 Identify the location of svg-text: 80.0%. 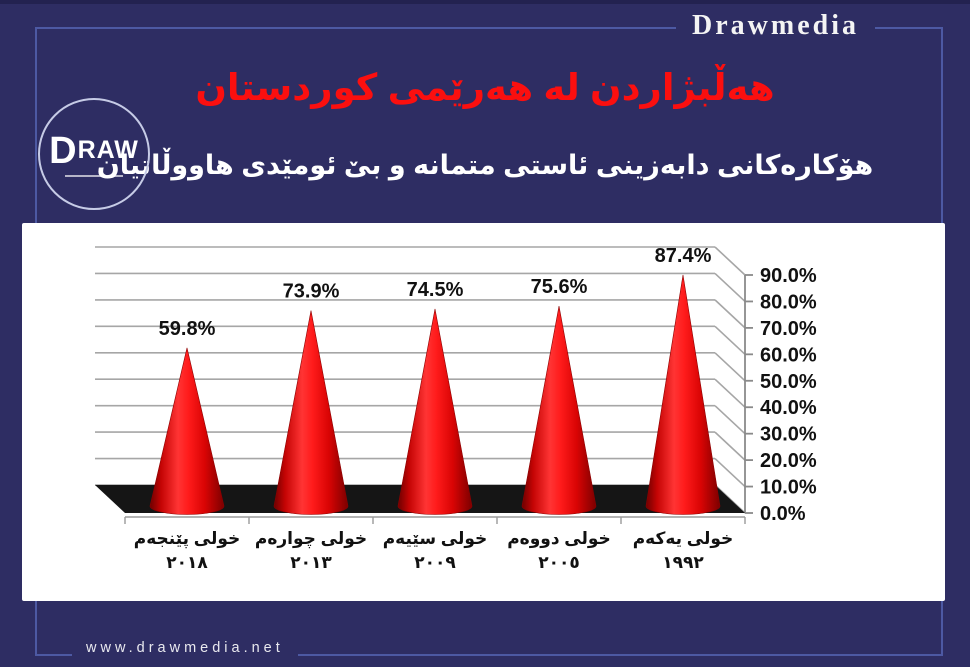
(788, 302).